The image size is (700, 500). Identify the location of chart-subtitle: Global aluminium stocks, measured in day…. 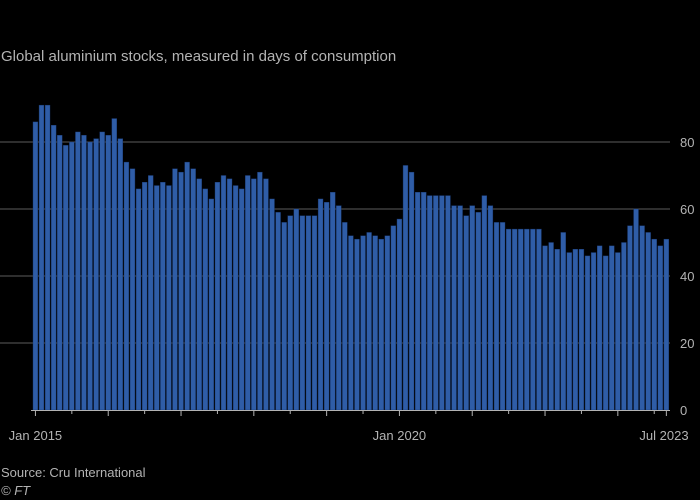
(199, 56).